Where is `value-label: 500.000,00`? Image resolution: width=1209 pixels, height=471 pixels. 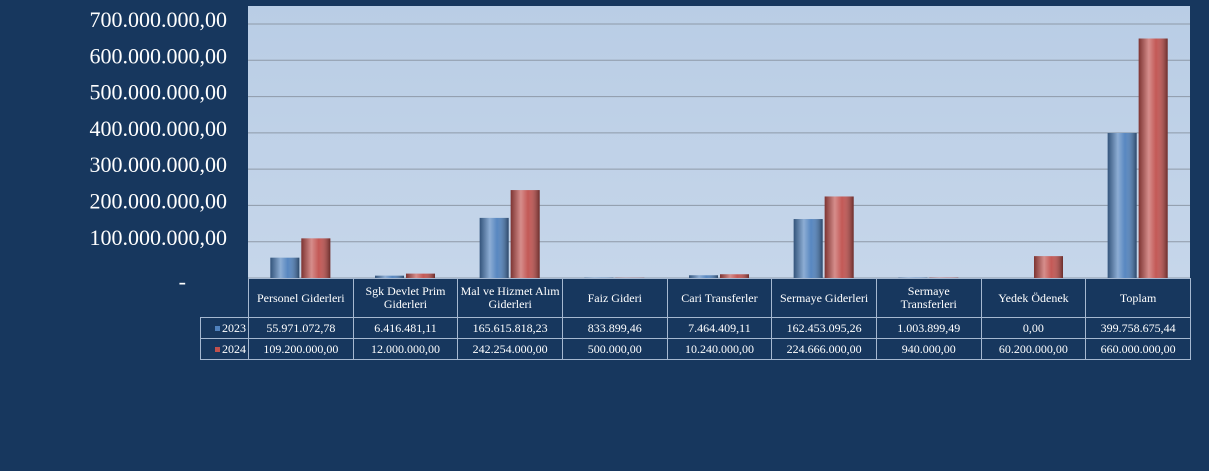
value-label: 500.000,00 is located at coordinates (614, 349).